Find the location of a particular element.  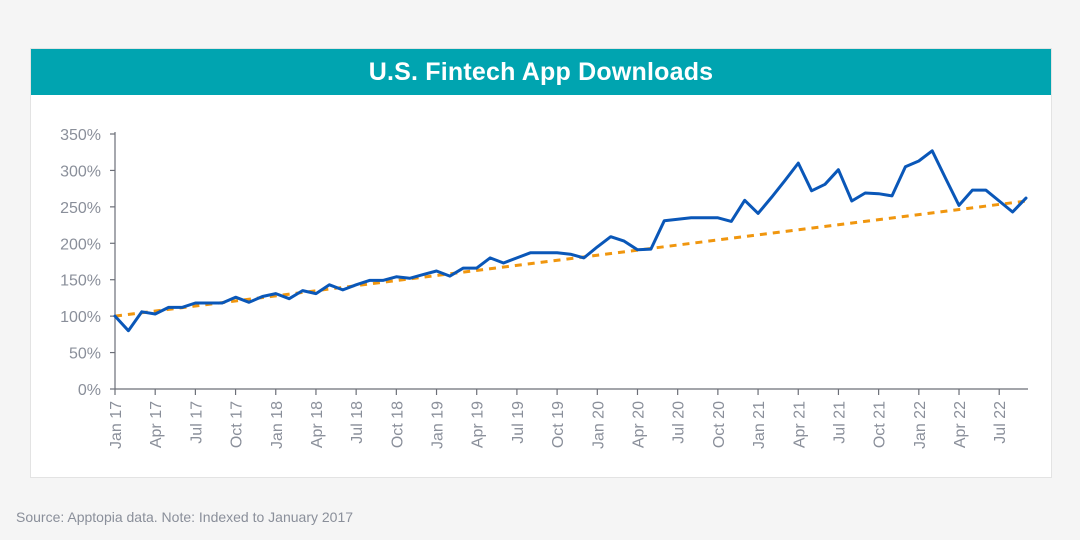

y-tick-label: 0% is located at coordinates (89, 390).